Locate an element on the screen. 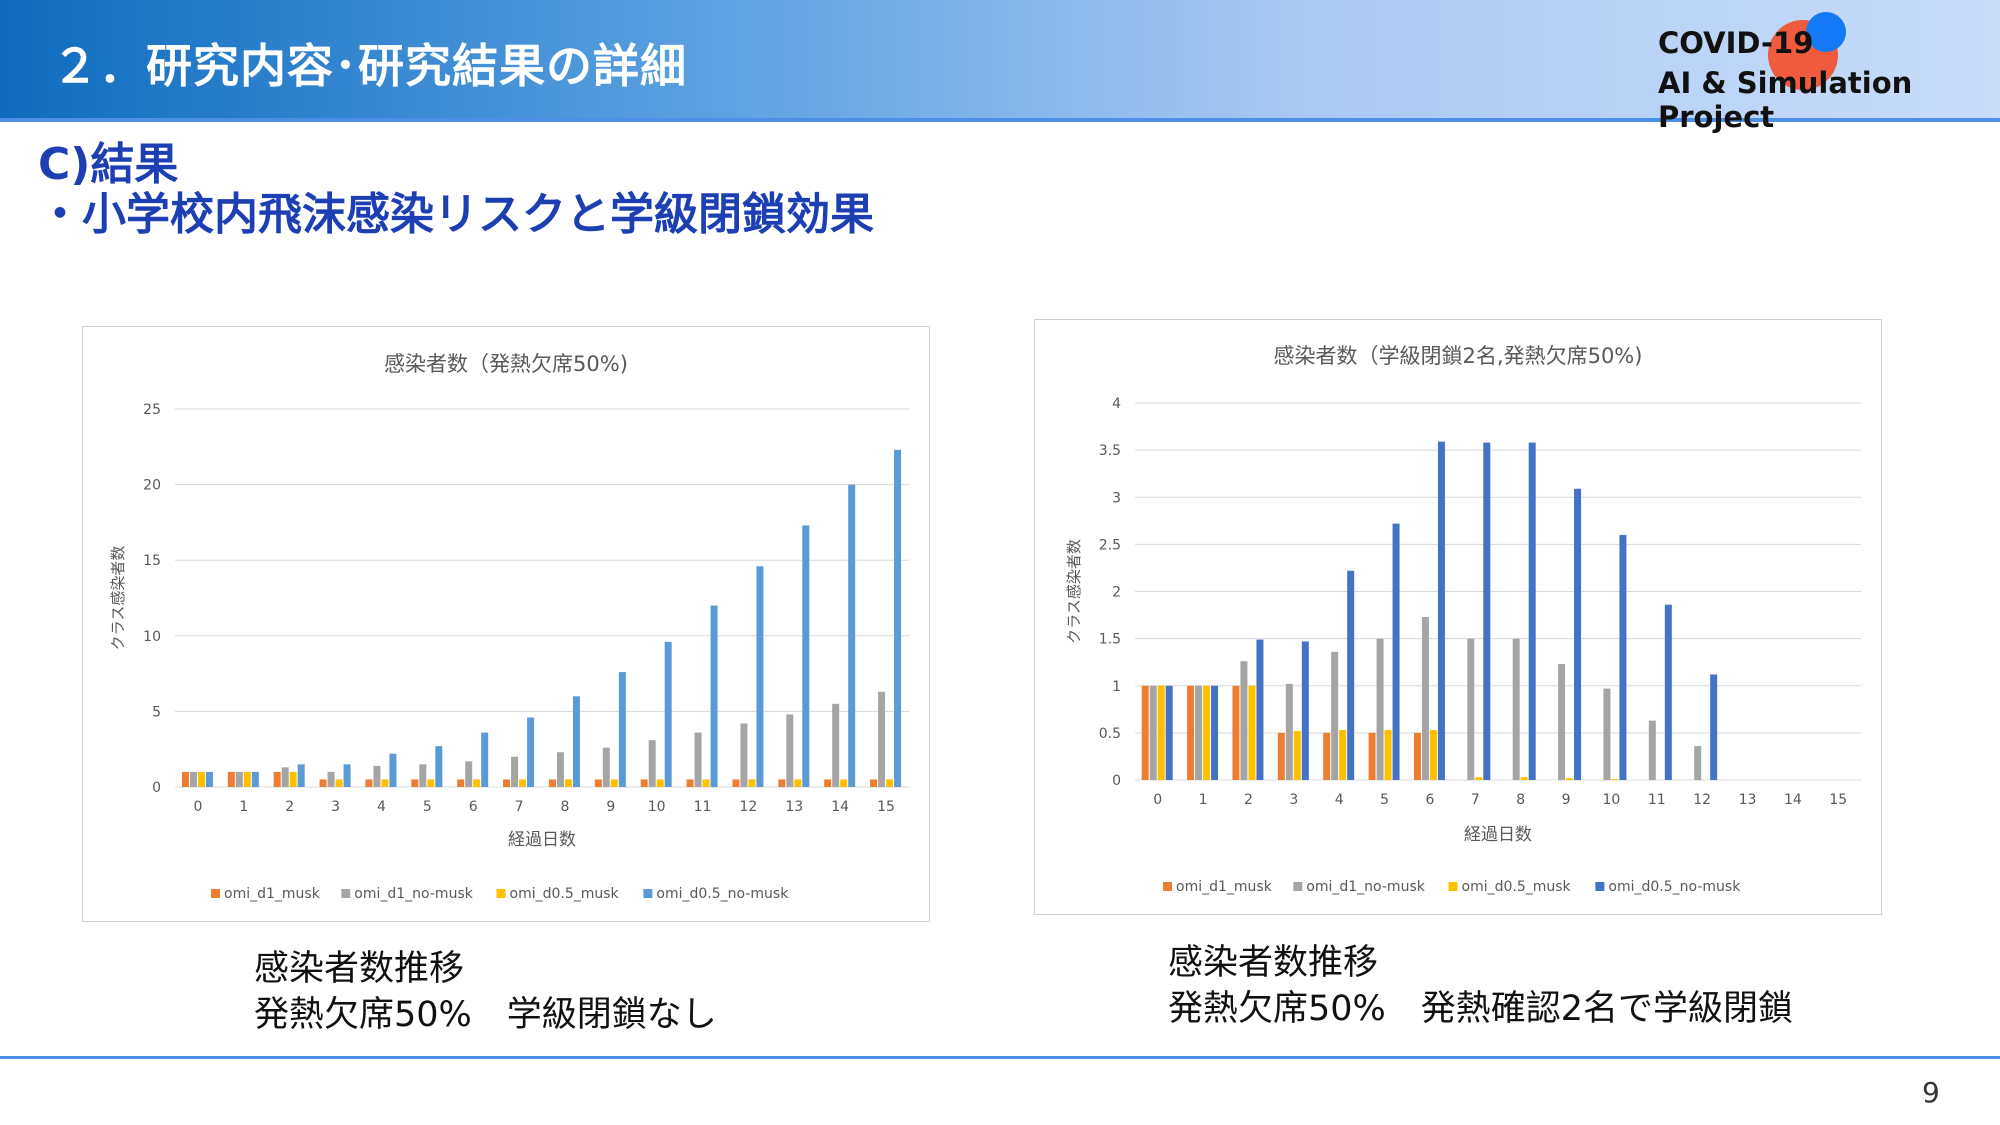 The image size is (2000, 1125). legend-label: omi_d0.5_no-musk is located at coordinates (722, 894).